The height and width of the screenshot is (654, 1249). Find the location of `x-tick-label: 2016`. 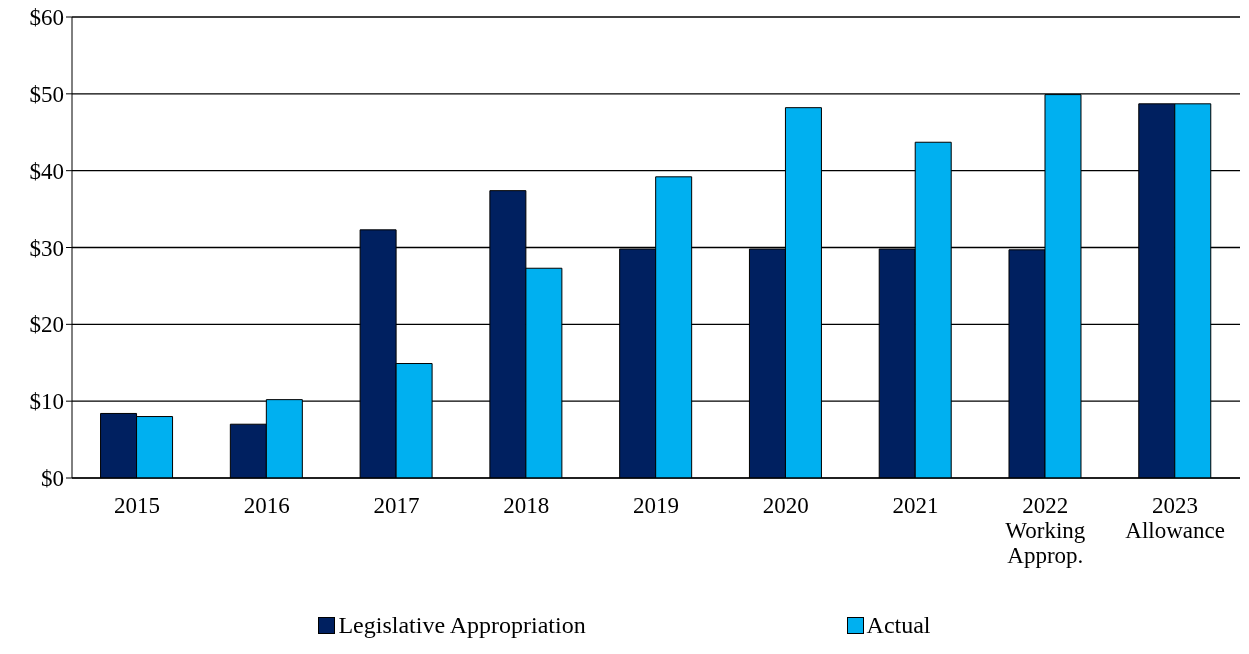

x-tick-label: 2016 is located at coordinates (266, 505).